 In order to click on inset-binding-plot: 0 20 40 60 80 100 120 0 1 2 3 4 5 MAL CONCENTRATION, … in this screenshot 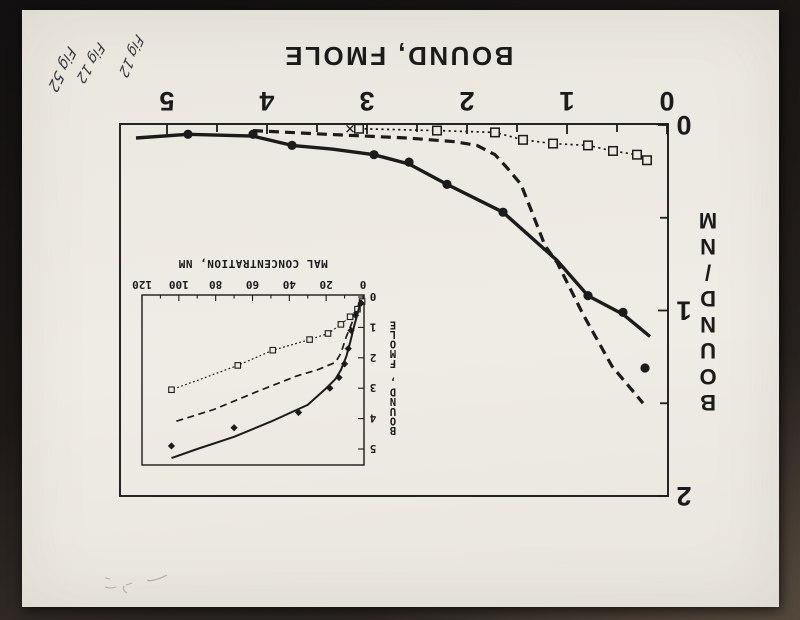, I will do `click(264, 361)`.